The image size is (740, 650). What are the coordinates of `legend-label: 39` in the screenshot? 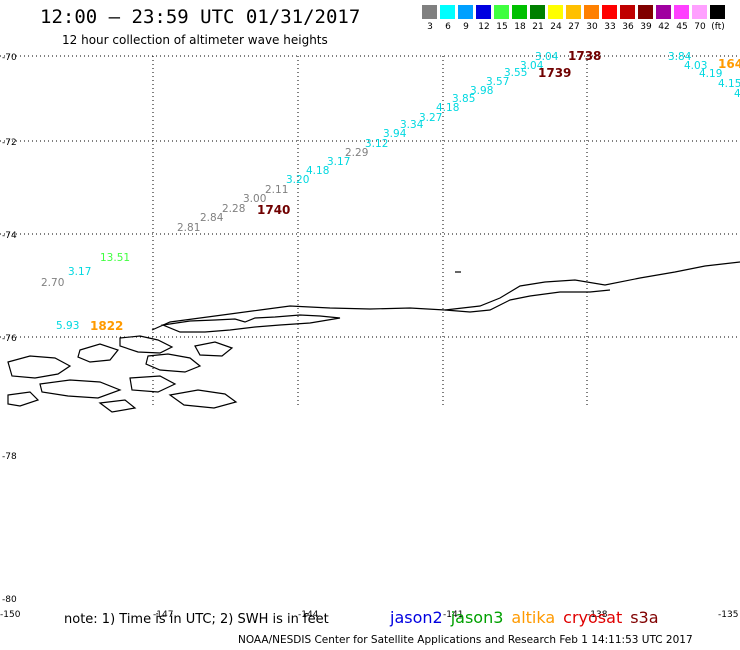 It's located at (646, 27).